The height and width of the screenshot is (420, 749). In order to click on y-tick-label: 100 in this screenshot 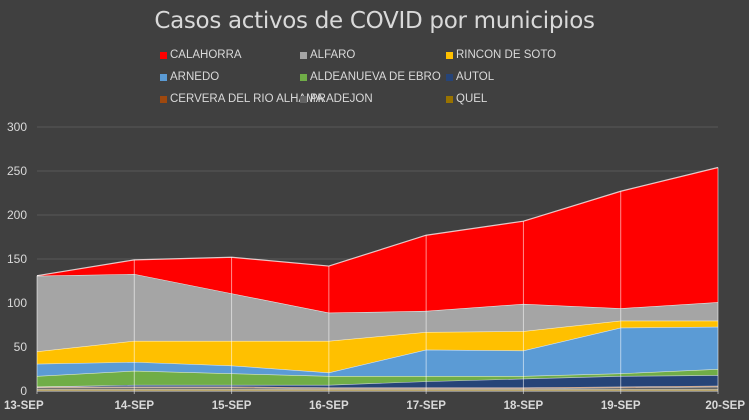, I will do `click(17, 303)`.